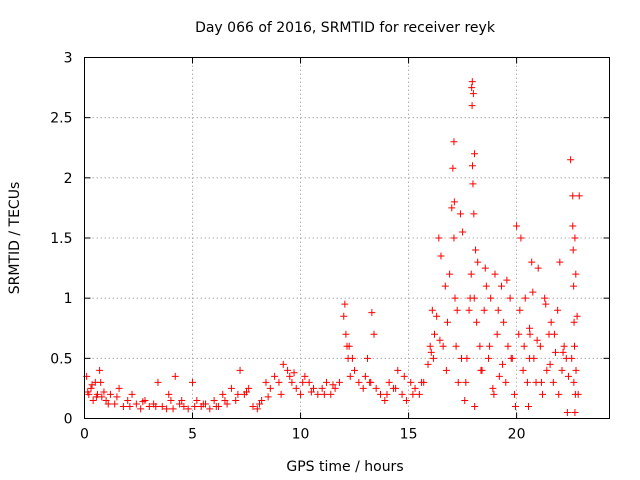 The width and height of the screenshot is (640, 480). What do you see at coordinates (517, 435) in the screenshot?
I see `x-tick-label: 20` at bounding box center [517, 435].